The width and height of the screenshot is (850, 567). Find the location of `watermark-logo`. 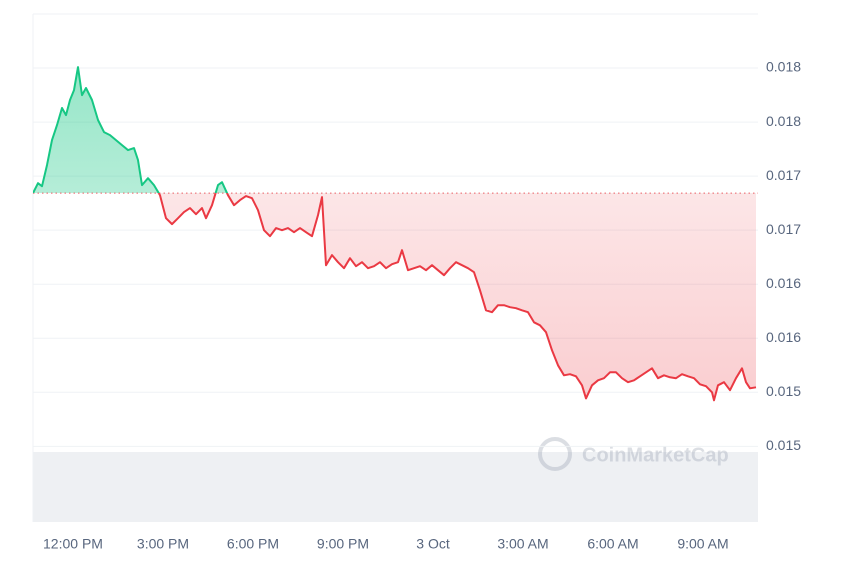

watermark-logo is located at coordinates (555, 454).